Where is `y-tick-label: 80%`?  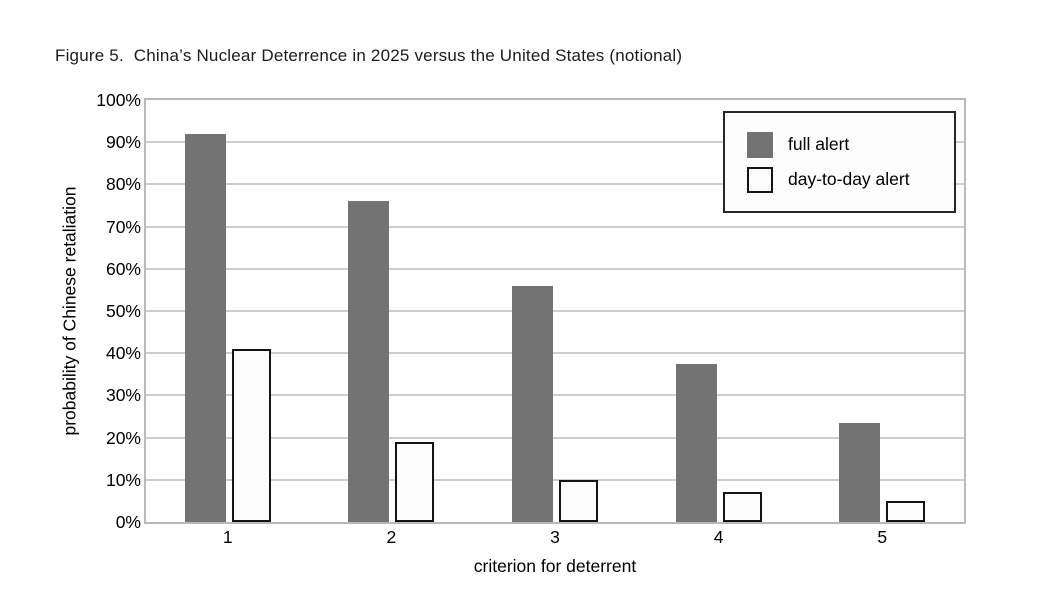 y-tick-label: 80% is located at coordinates (123, 184).